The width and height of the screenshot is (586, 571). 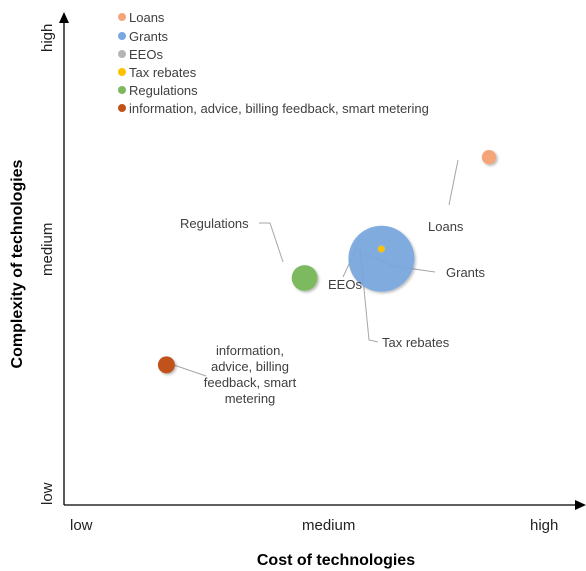 I want to click on bubble-tax-rebates, so click(x=381, y=249).